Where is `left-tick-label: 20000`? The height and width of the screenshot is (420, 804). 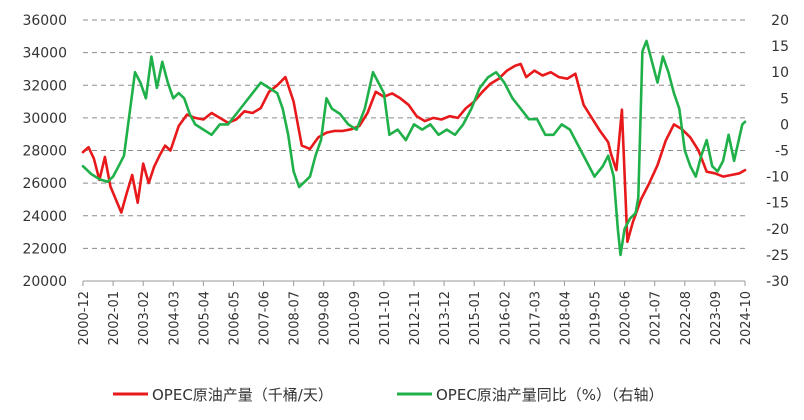 left-tick-label: 20000 is located at coordinates (44, 282).